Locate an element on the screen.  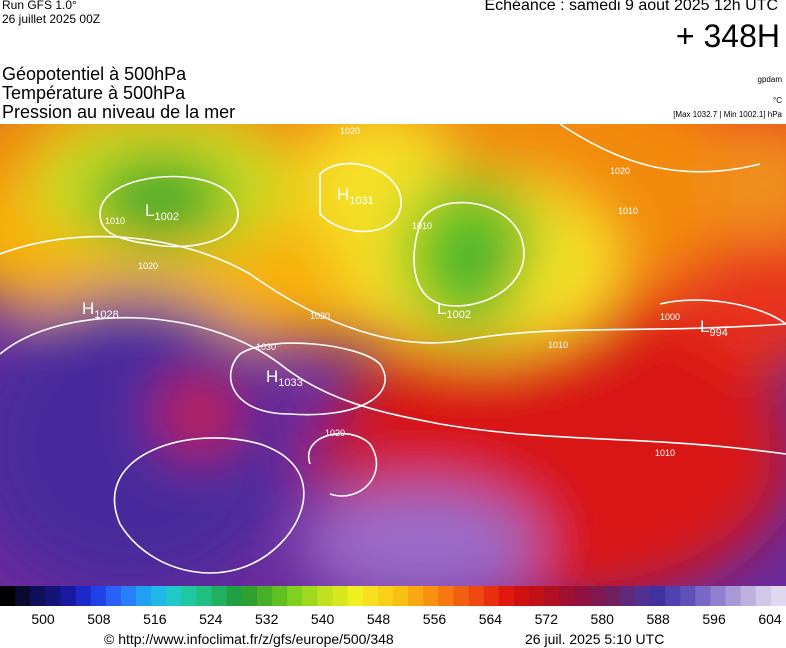
colorbar-tick-label: 516 is located at coordinates (155, 619).